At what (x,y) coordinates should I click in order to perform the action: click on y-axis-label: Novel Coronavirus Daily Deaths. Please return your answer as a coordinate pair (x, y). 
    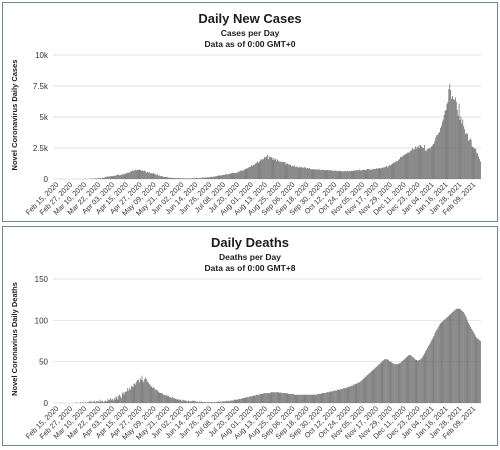
    Looking at the image, I should click on (14, 339).